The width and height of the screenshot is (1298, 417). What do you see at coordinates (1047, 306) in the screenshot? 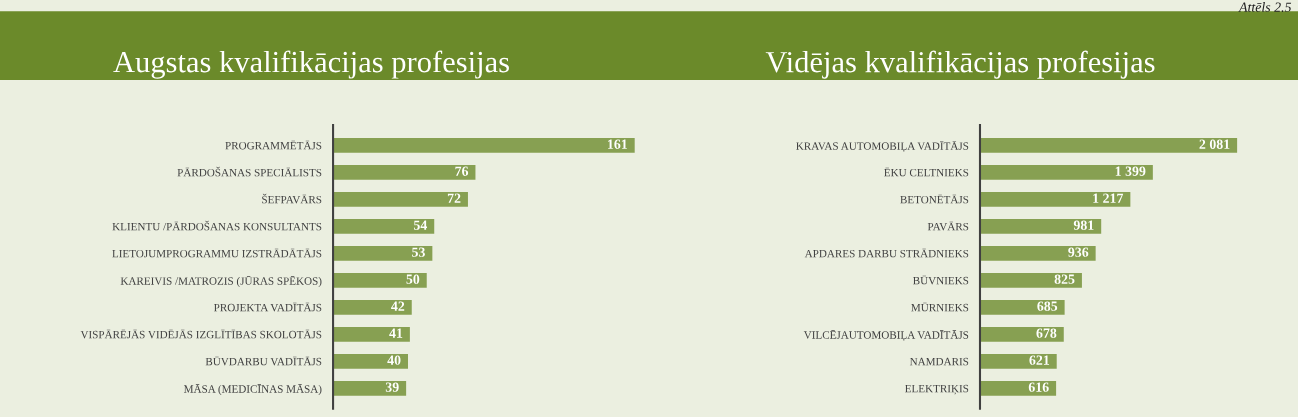
I see `data-label: 685` at bounding box center [1047, 306].